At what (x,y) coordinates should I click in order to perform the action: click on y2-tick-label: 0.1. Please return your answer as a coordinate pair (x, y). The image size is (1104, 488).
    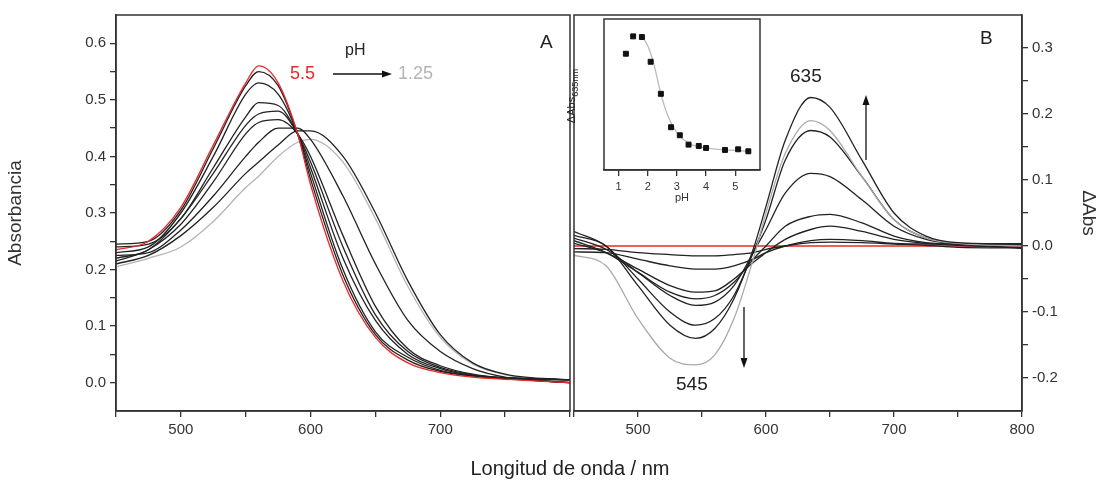
    Looking at the image, I should click on (1042, 179).